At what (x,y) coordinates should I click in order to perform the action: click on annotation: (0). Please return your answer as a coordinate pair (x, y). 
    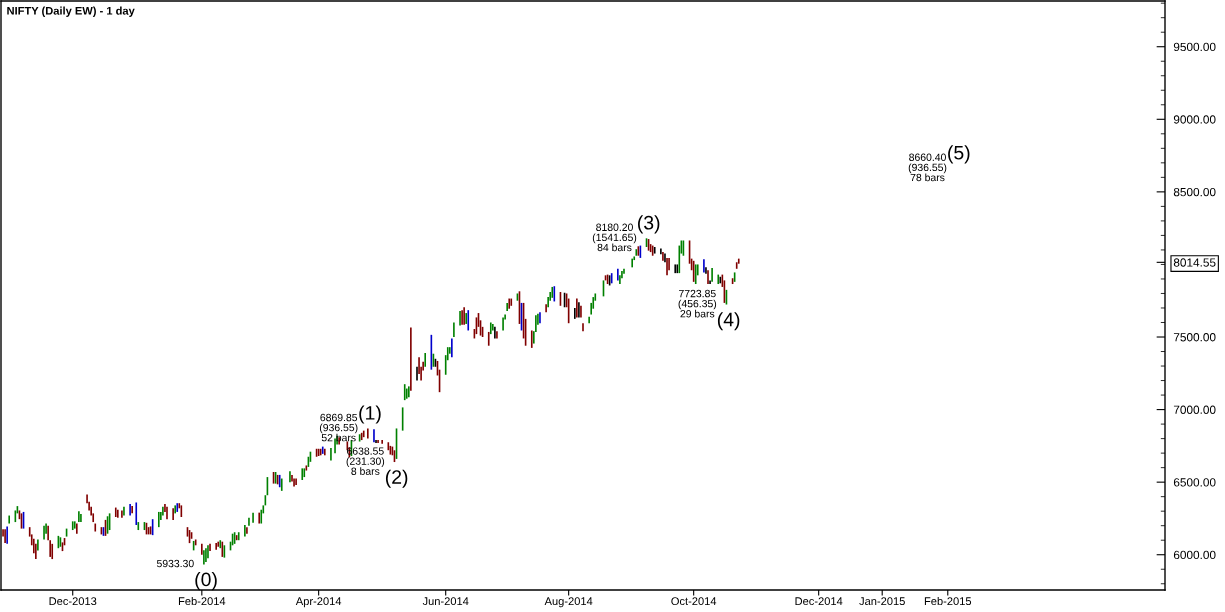
    Looking at the image, I should click on (206, 581).